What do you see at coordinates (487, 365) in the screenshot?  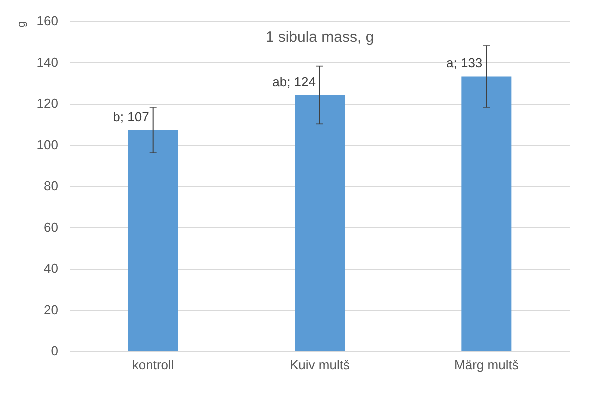 I see `x-tick-label: Märg multš` at bounding box center [487, 365].